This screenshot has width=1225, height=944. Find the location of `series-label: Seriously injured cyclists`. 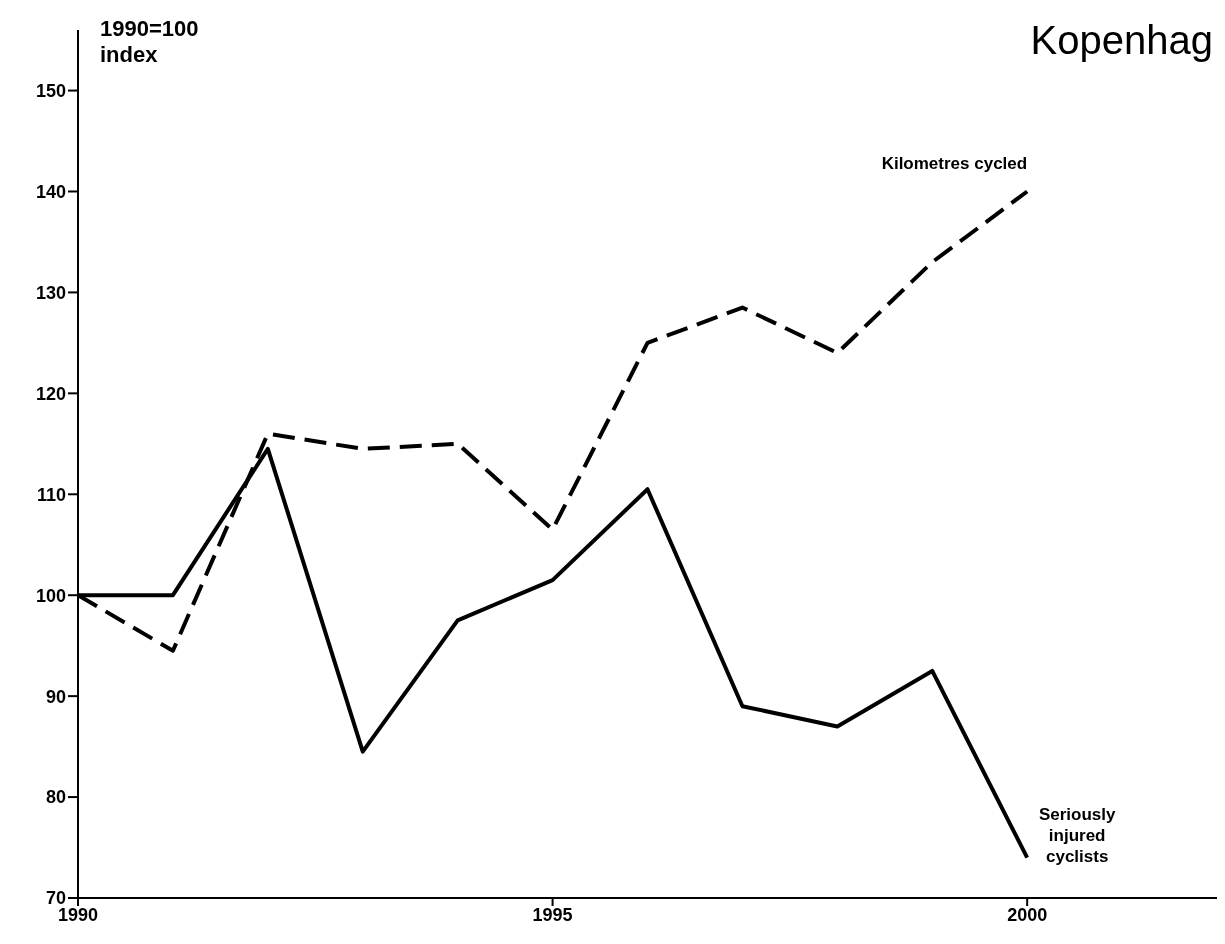

series-label: Seriously injured cyclists is located at coordinates (1077, 835).